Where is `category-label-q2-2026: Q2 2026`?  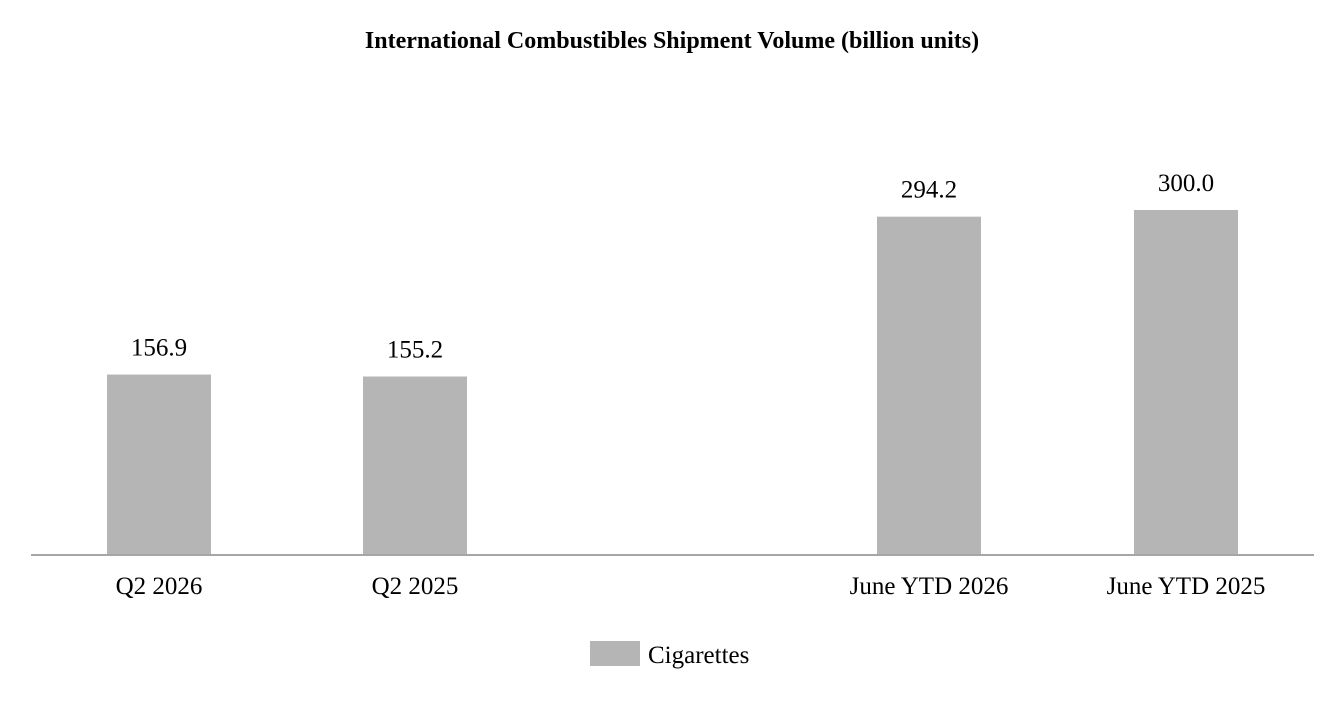 category-label-q2-2026: Q2 2026 is located at coordinates (159, 586).